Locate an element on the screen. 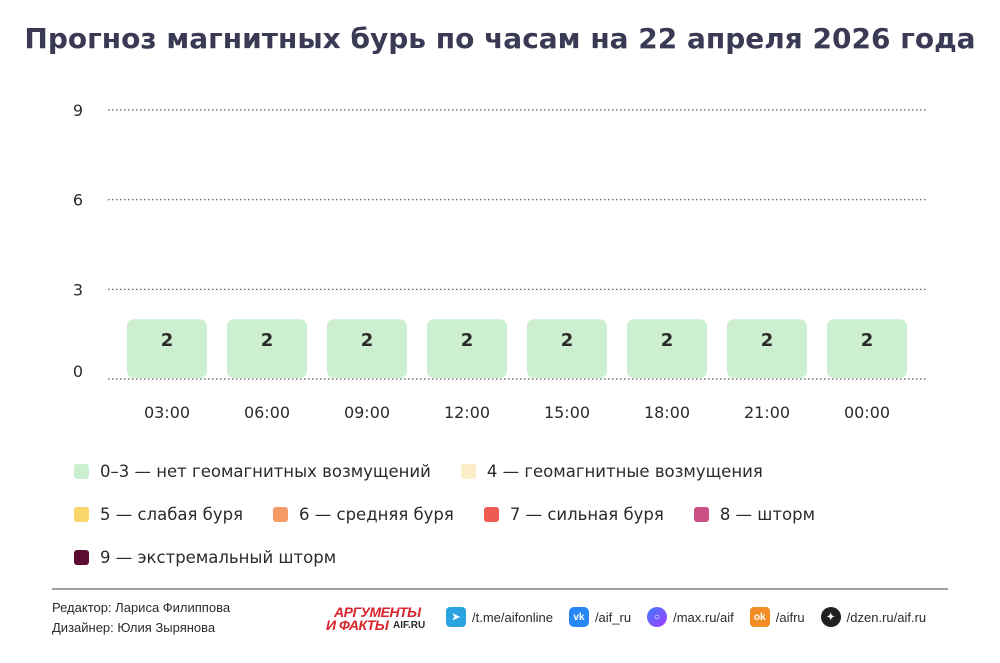 Image resolution: width=1000 pixels, height=663 pixels. footer-divider is located at coordinates (500, 589).